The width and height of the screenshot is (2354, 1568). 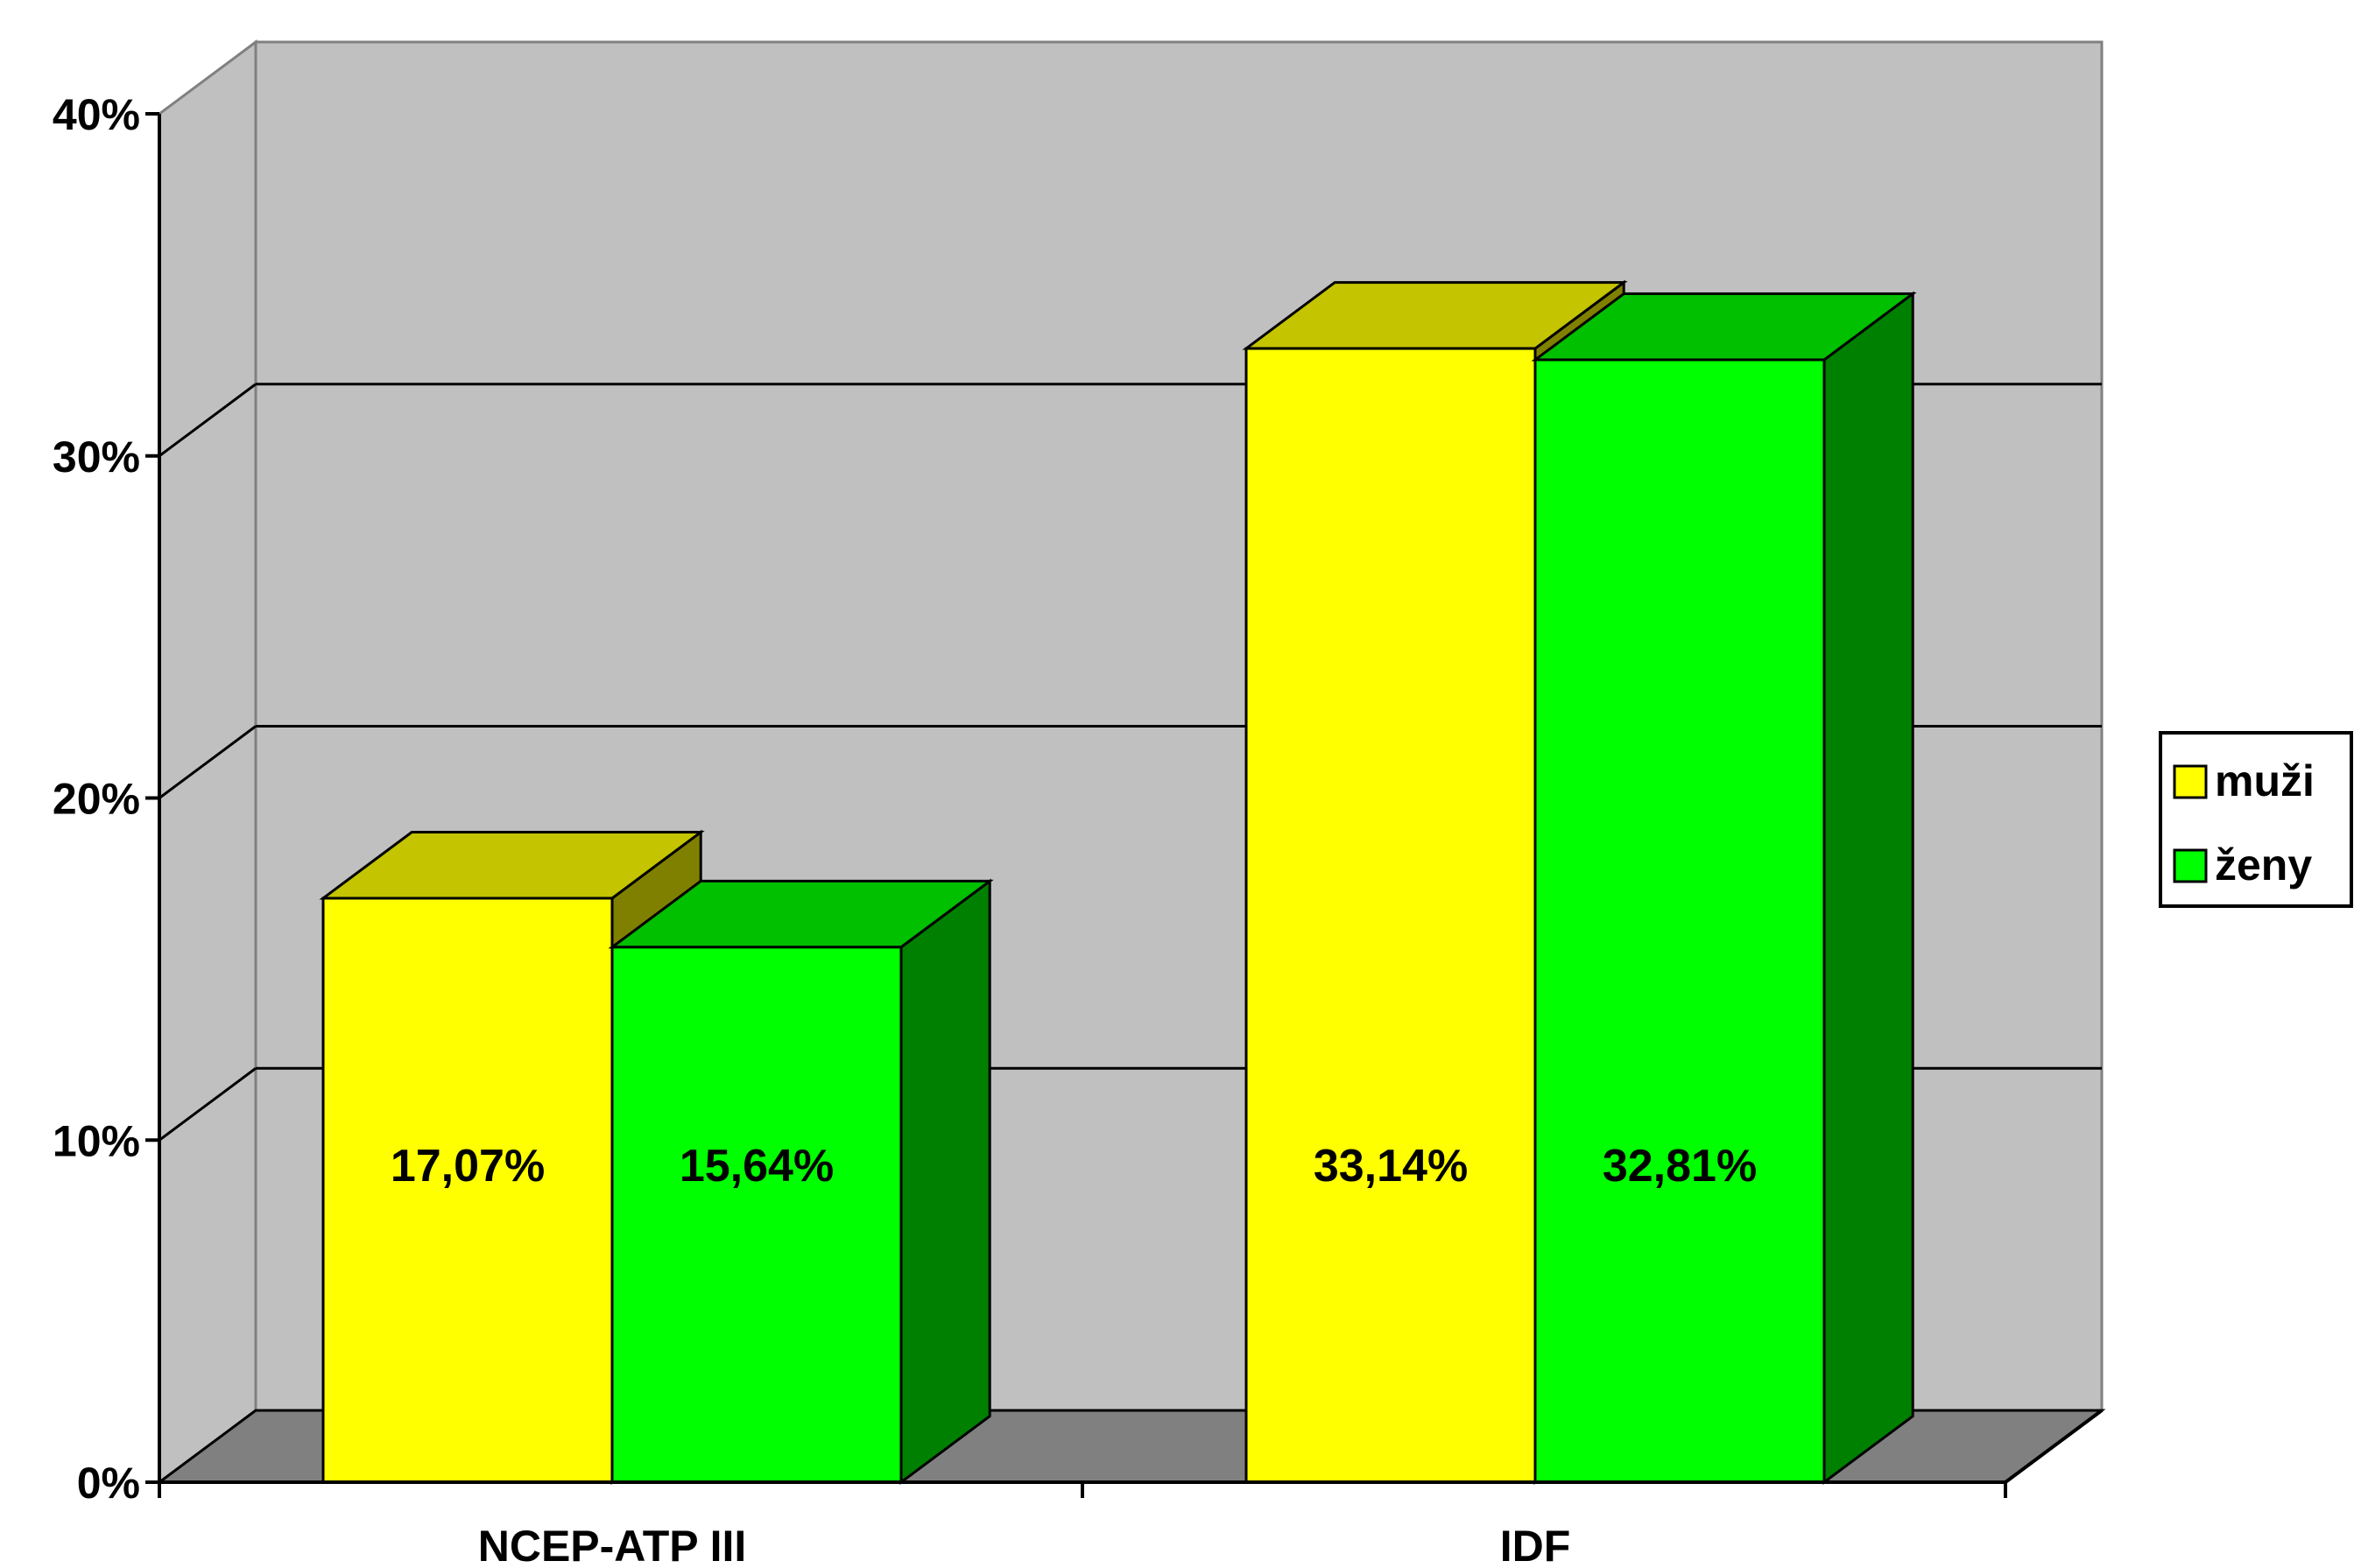 What do you see at coordinates (2256, 819) in the screenshot?
I see `legend: muži ženy` at bounding box center [2256, 819].